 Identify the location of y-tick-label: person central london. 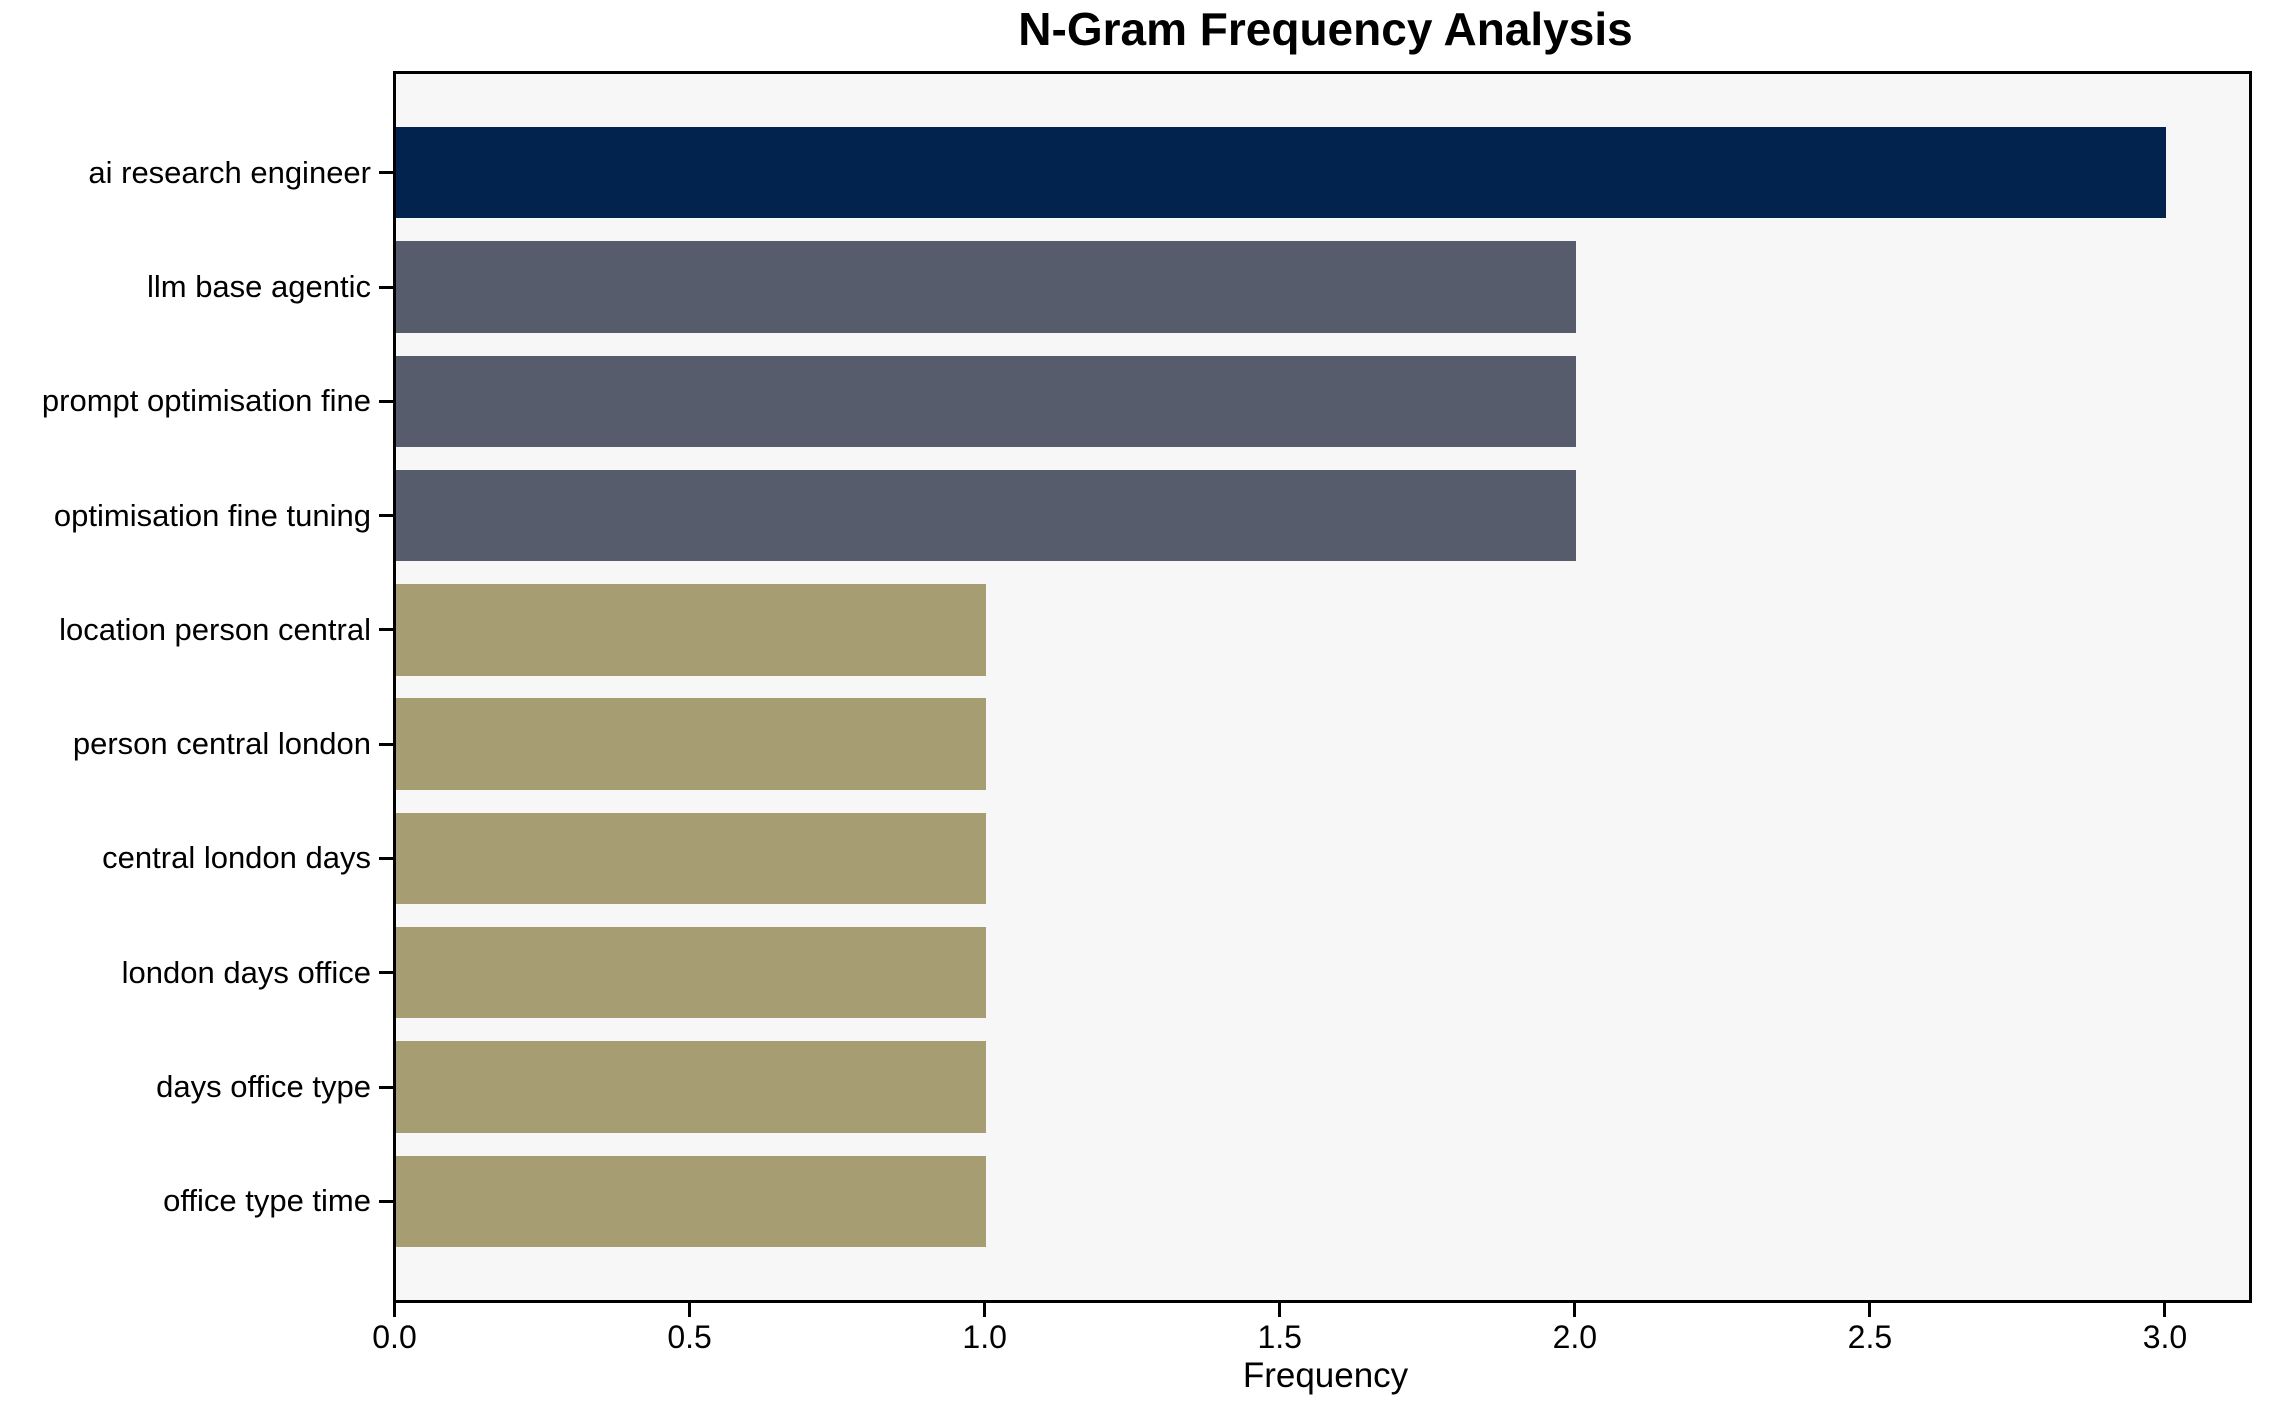
(221, 744).